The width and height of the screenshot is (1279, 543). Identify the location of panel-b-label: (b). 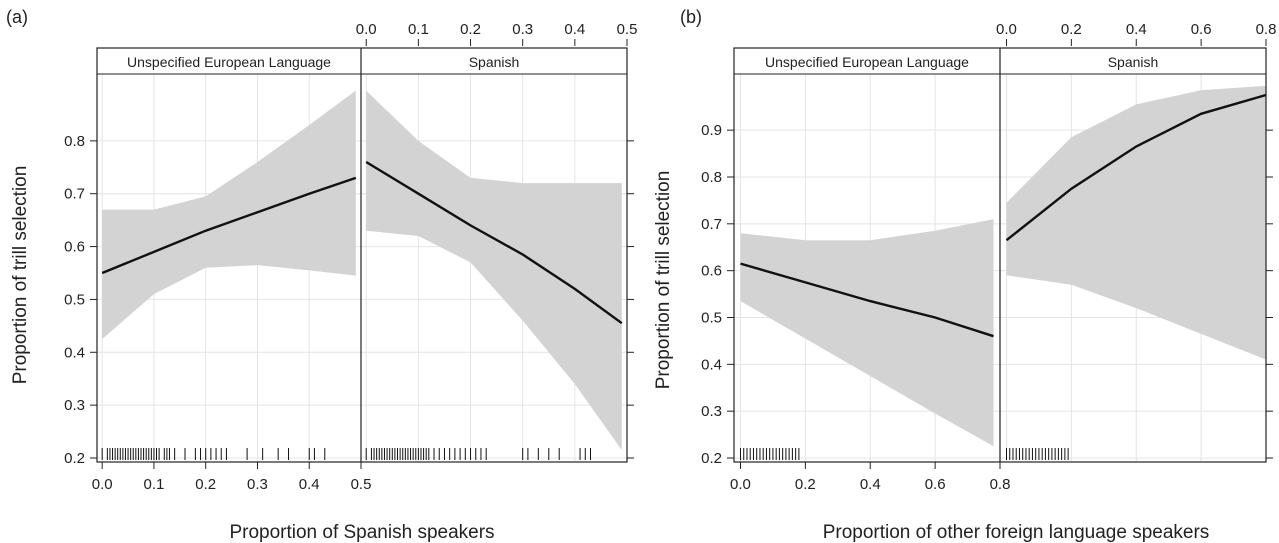
(691, 17).